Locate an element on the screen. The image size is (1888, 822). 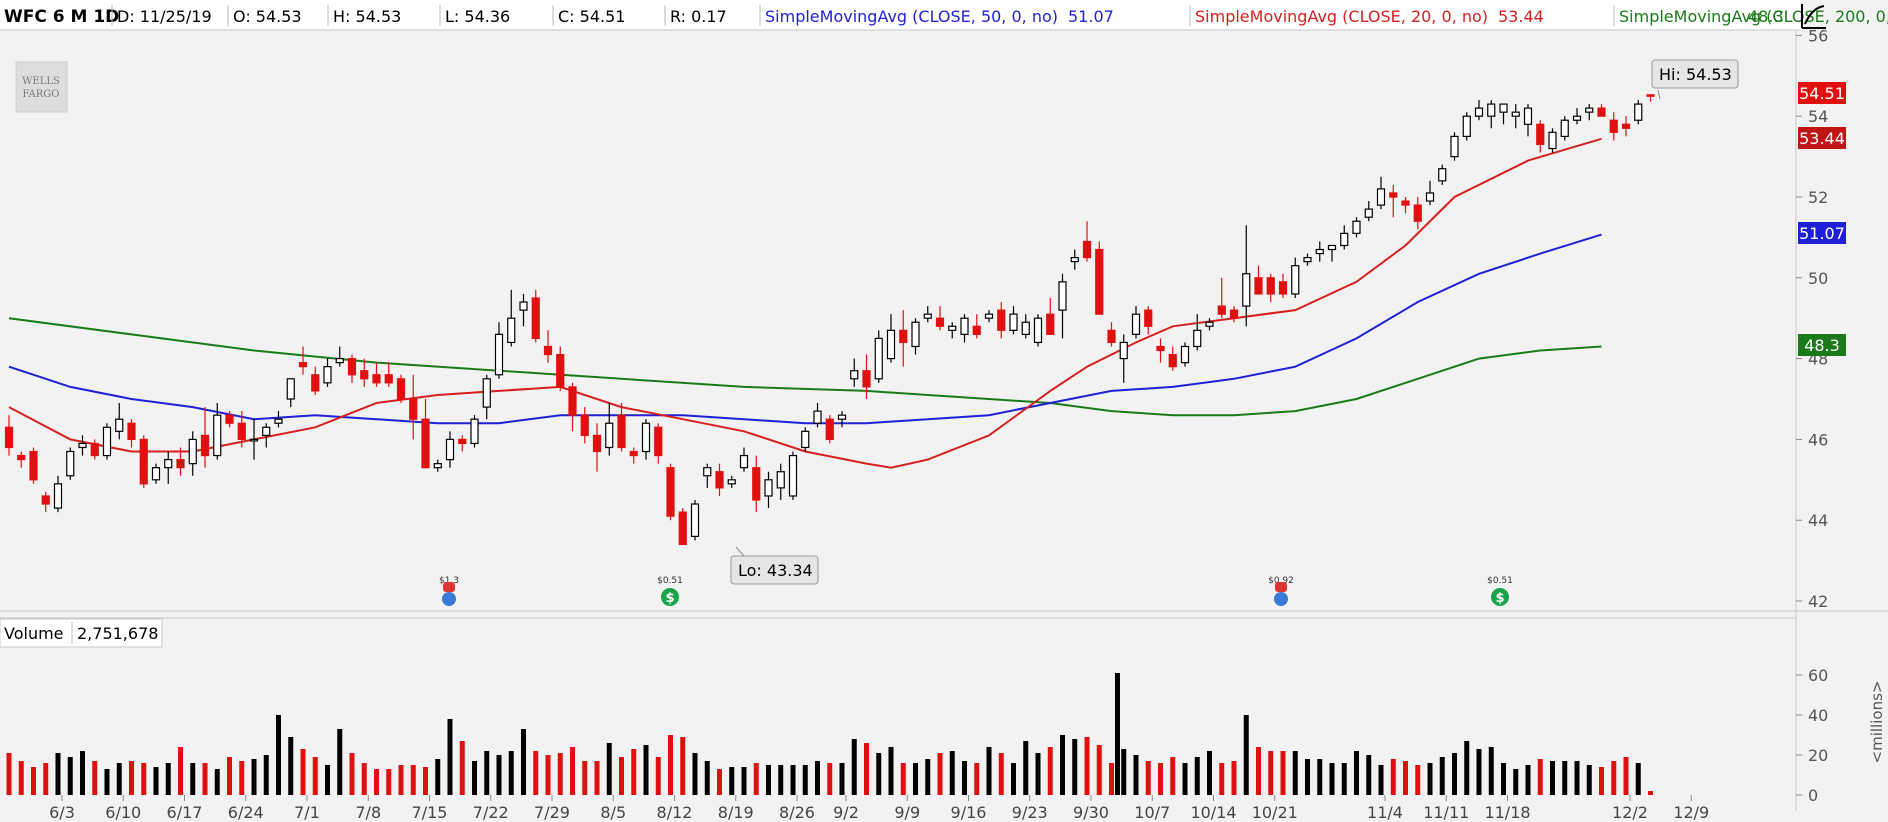
low-label: L: 54.36 is located at coordinates (477, 16).